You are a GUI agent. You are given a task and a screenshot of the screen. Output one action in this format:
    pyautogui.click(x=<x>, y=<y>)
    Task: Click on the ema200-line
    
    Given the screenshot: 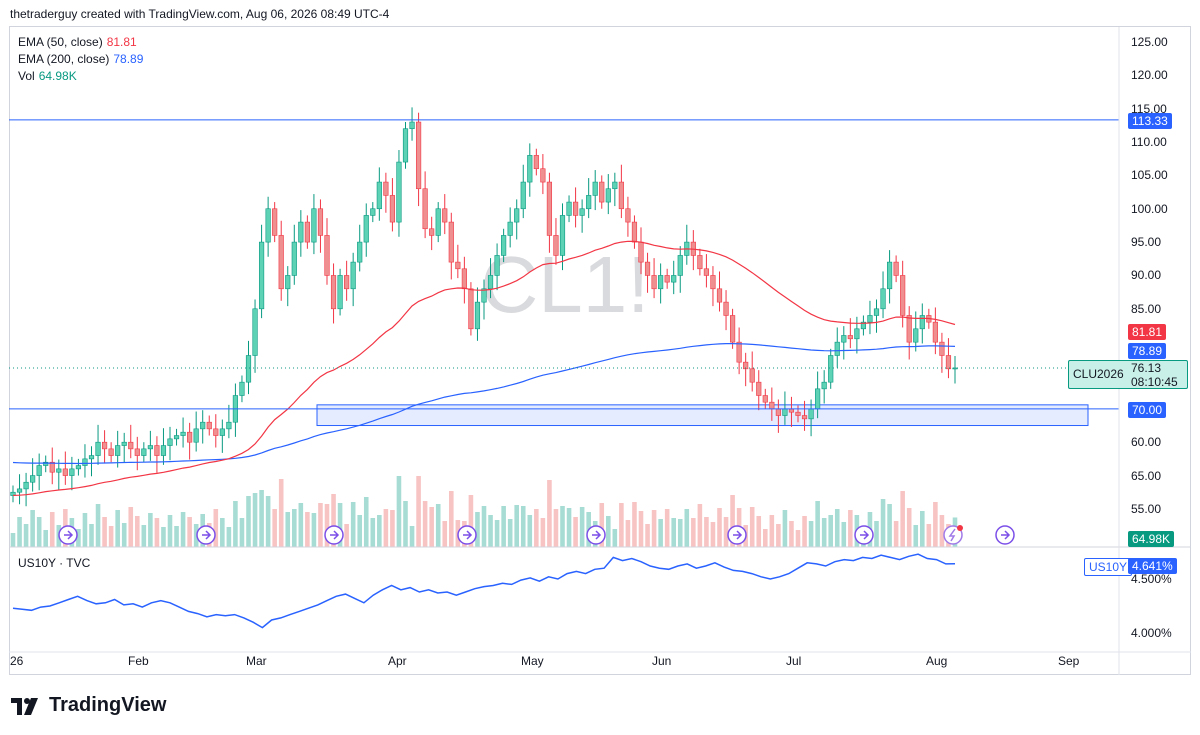 What is the action you would take?
    pyautogui.click(x=484, y=404)
    